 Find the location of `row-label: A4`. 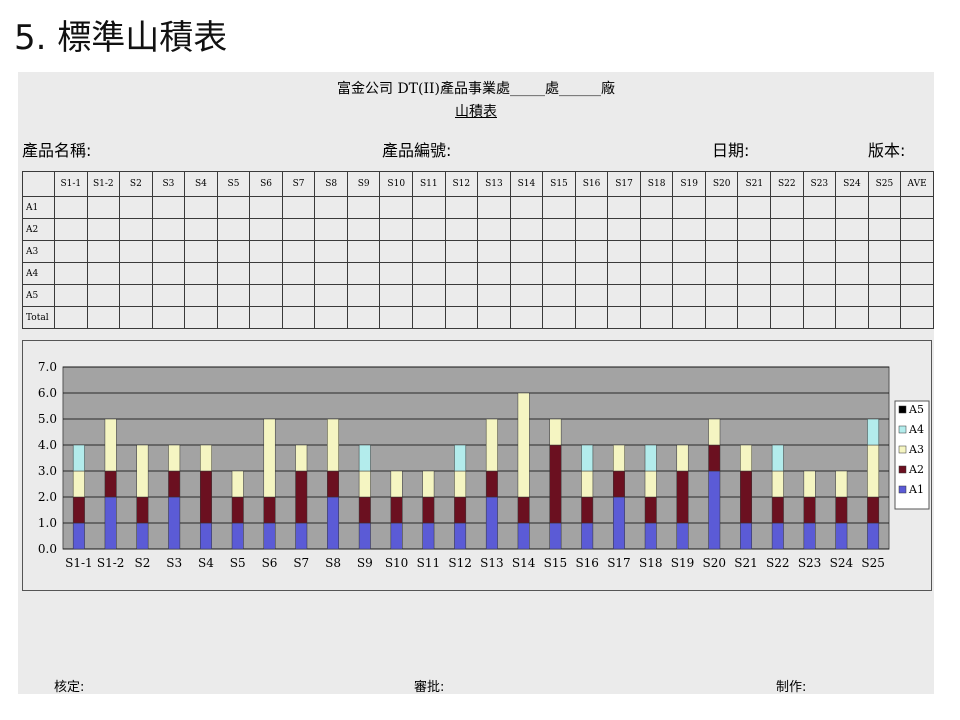

row-label: A4 is located at coordinates (38, 273).